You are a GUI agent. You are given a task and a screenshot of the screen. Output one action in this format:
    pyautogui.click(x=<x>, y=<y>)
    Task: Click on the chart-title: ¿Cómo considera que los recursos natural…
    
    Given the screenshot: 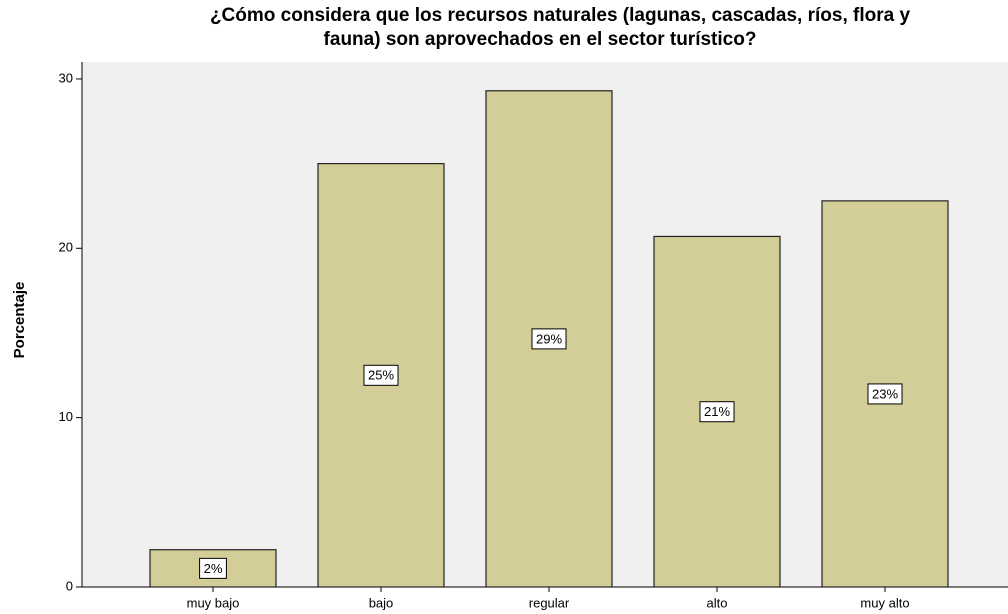 What is the action you would take?
    pyautogui.click(x=560, y=15)
    